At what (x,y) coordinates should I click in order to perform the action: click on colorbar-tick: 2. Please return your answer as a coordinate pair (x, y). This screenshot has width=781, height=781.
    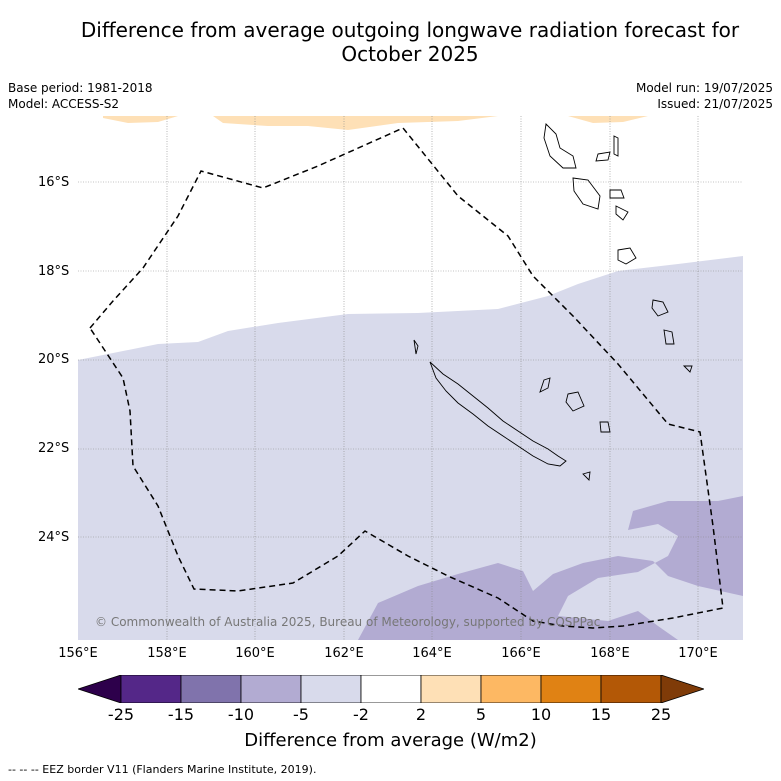
    Looking at the image, I should click on (421, 714).